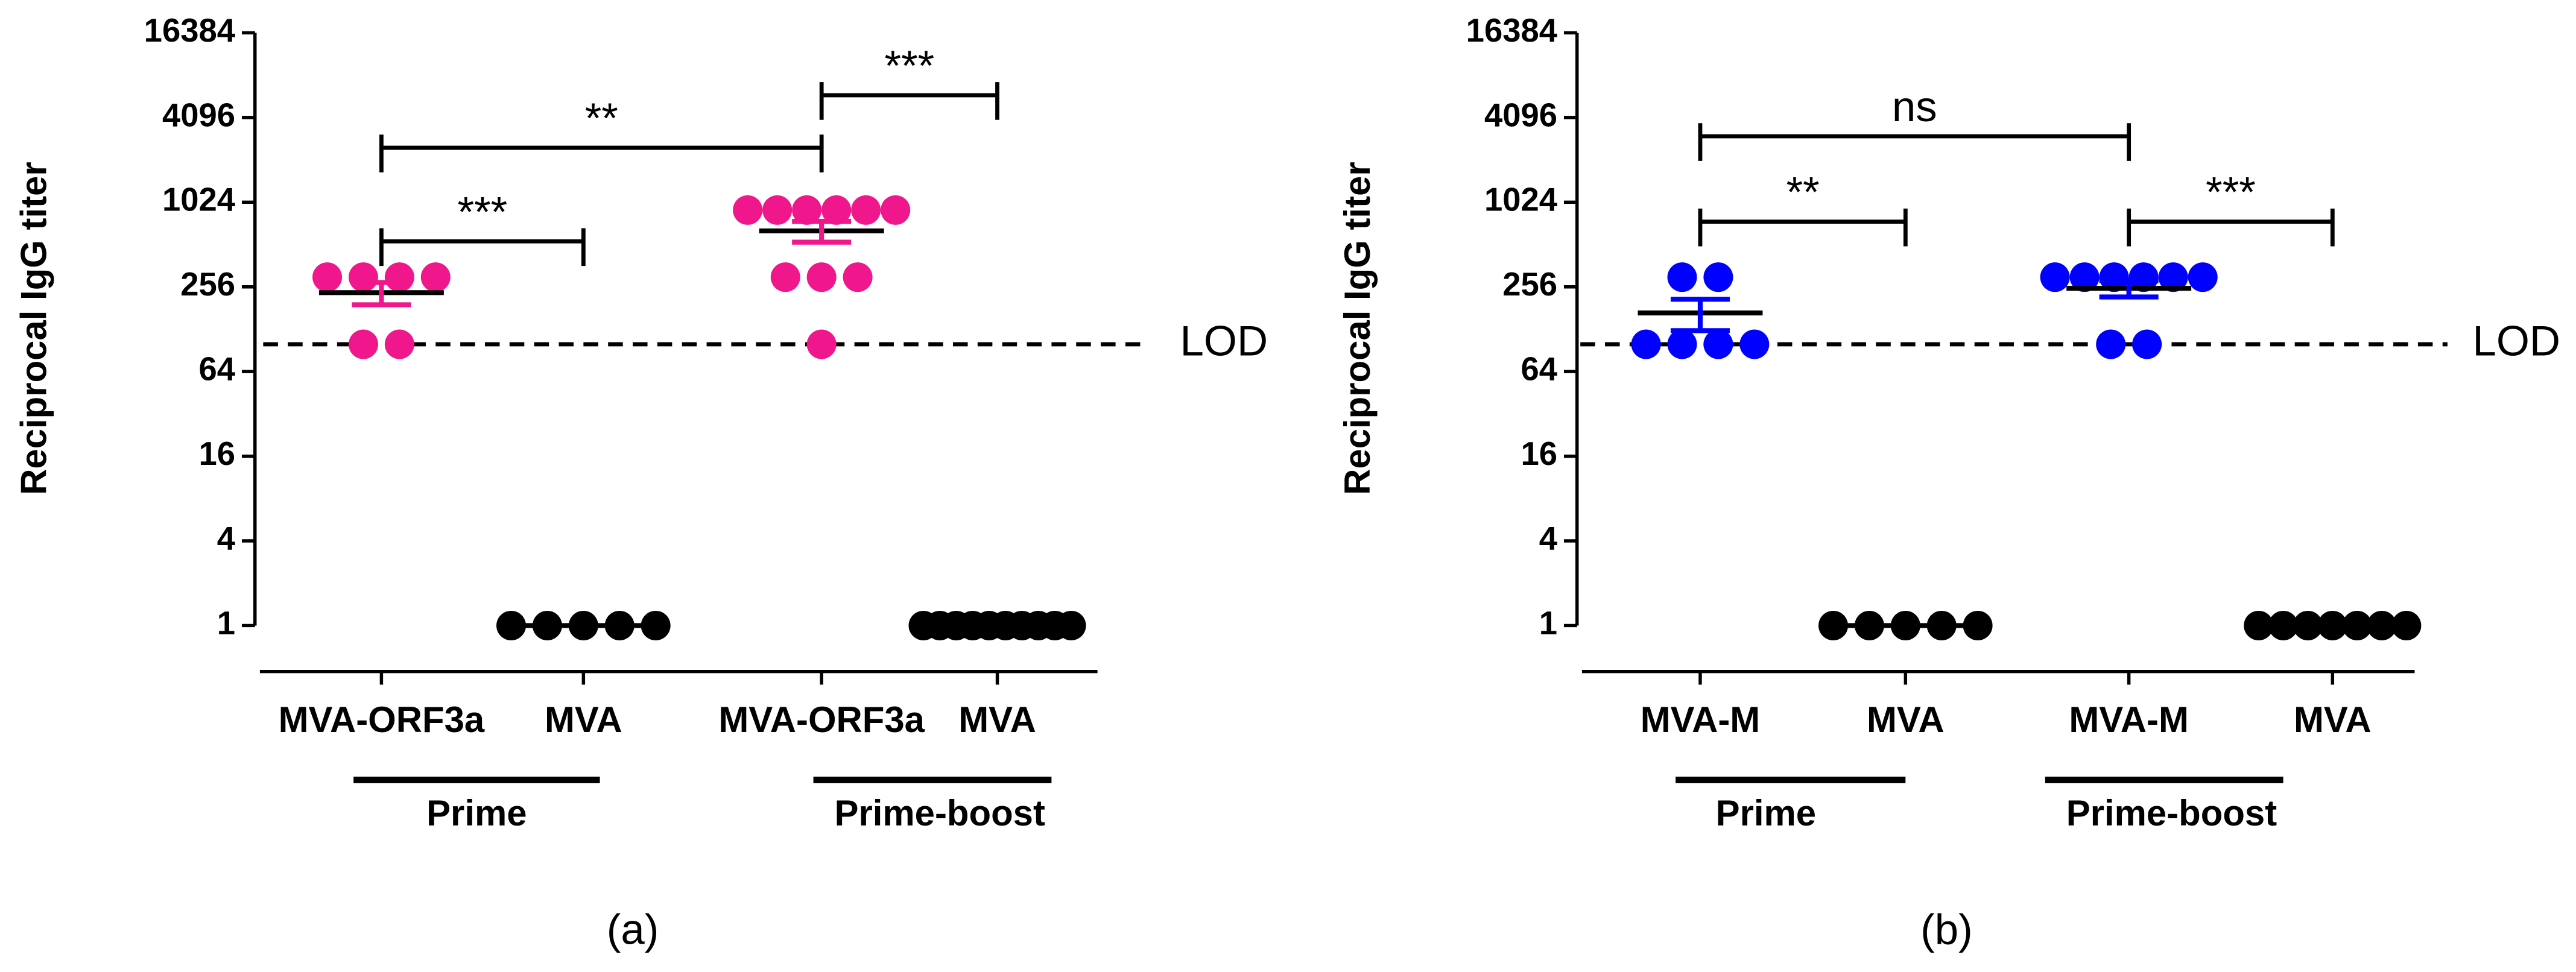 The width and height of the screenshot is (2576, 972). What do you see at coordinates (633, 929) in the screenshot?
I see `panel-label: (a)` at bounding box center [633, 929].